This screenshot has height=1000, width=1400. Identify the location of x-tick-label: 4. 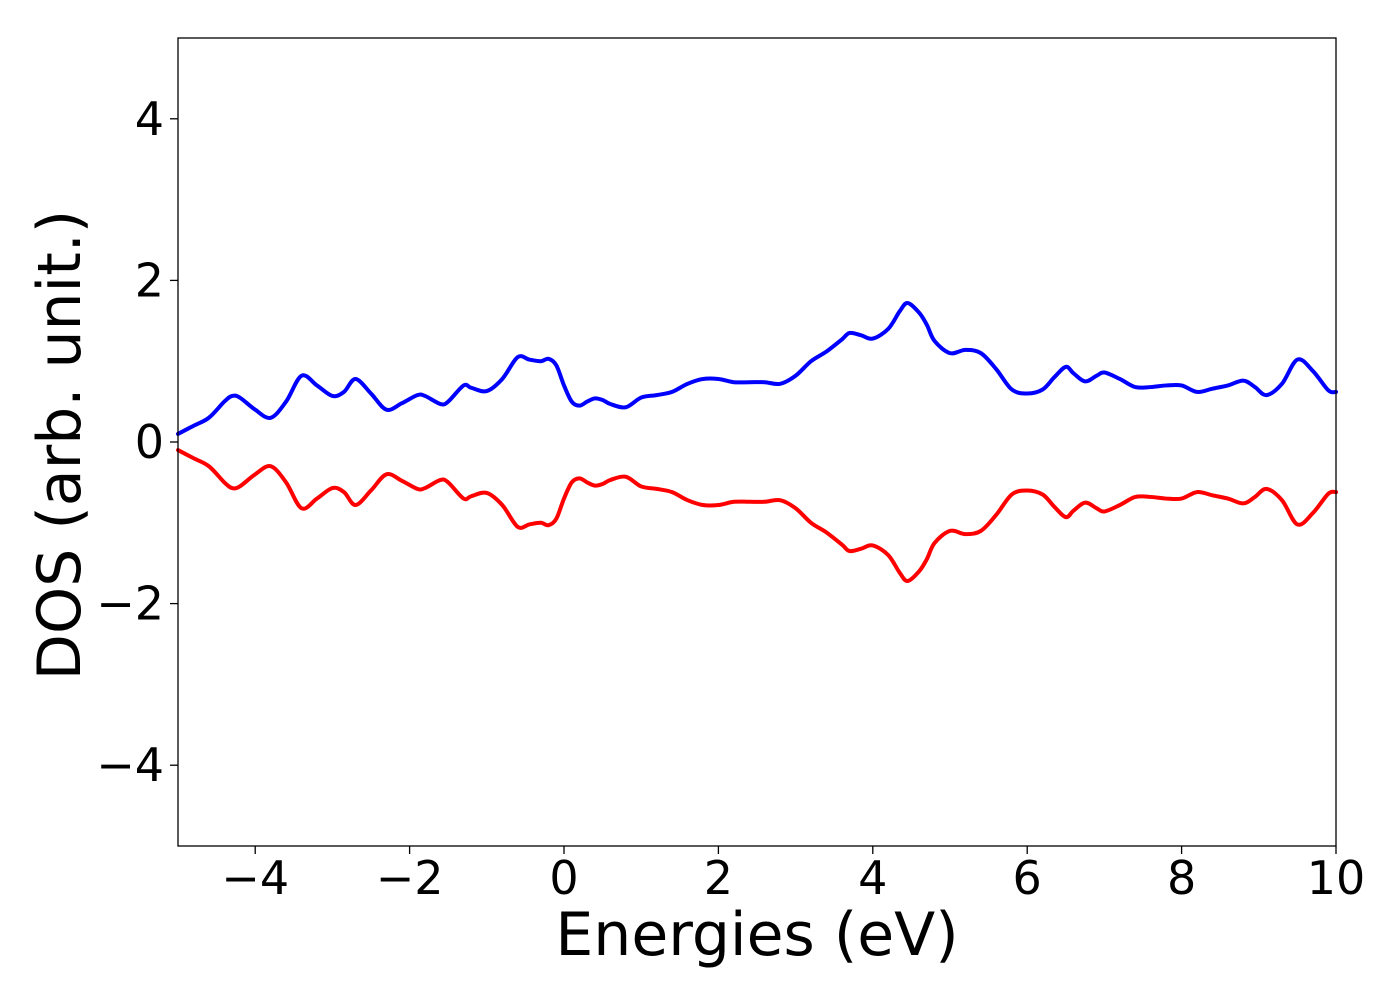
(872, 878).